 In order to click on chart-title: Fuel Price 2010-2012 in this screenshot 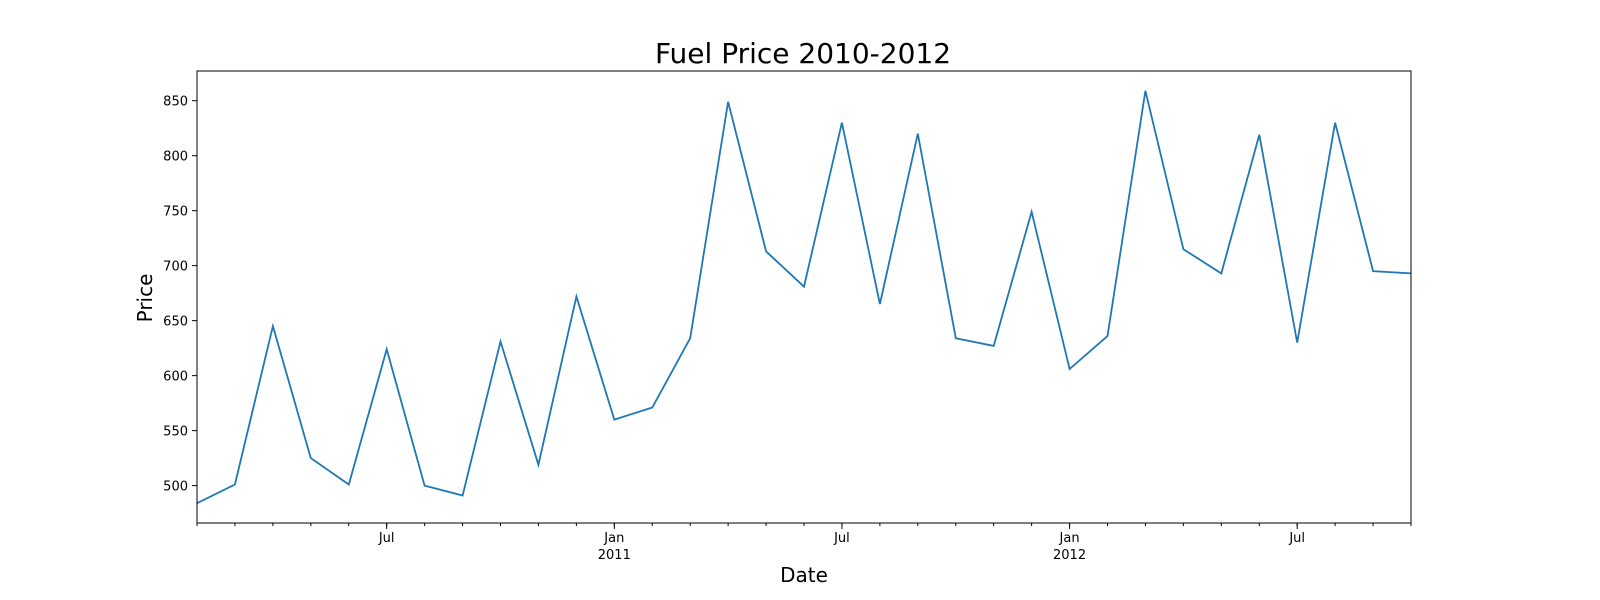, I will do `click(803, 53)`.